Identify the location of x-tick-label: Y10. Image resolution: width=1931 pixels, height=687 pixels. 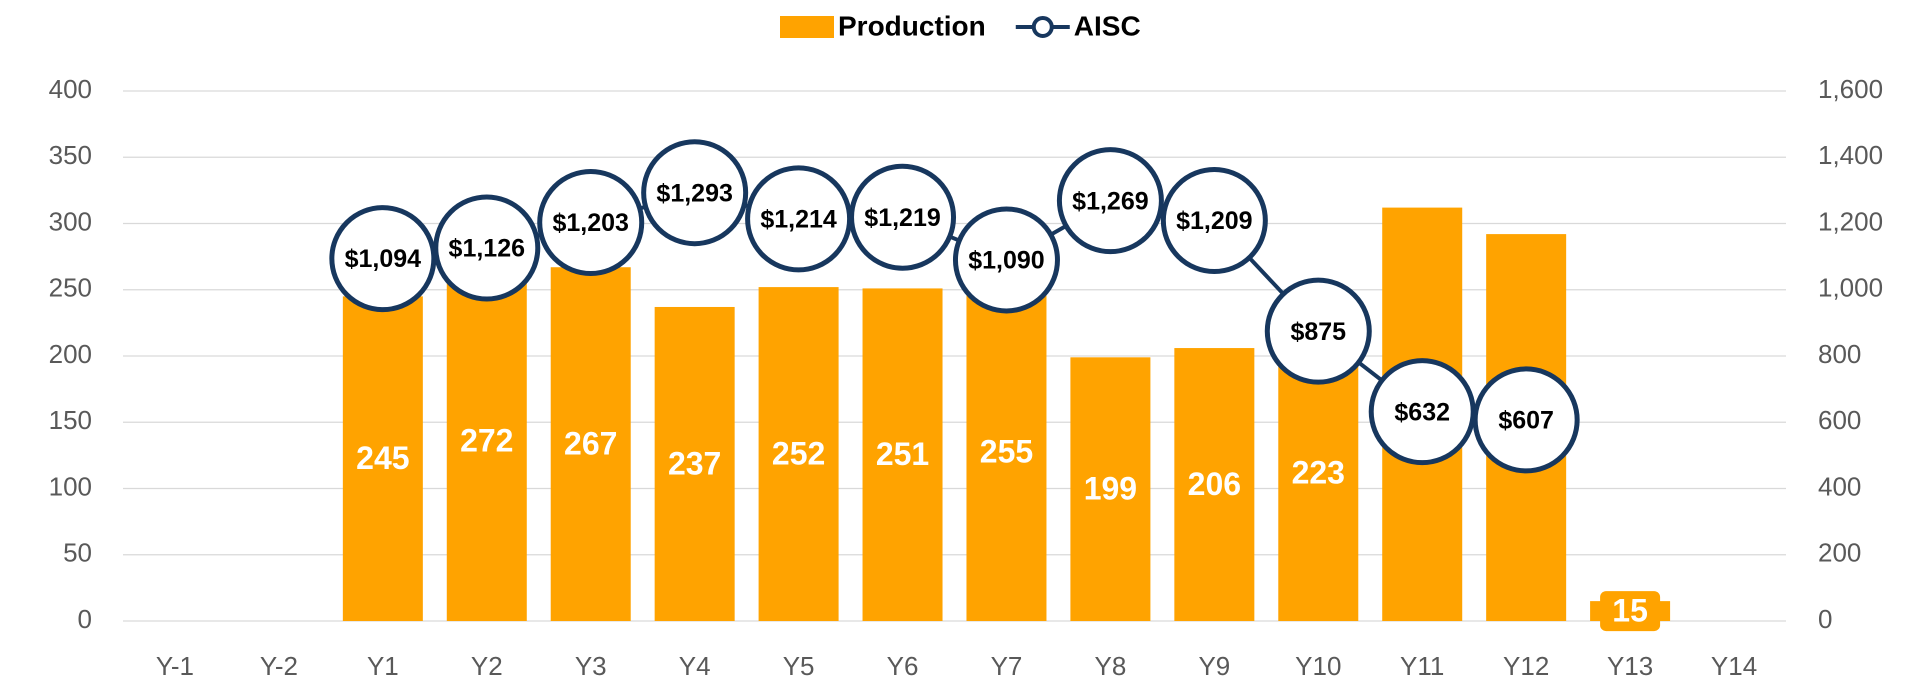
(1318, 666).